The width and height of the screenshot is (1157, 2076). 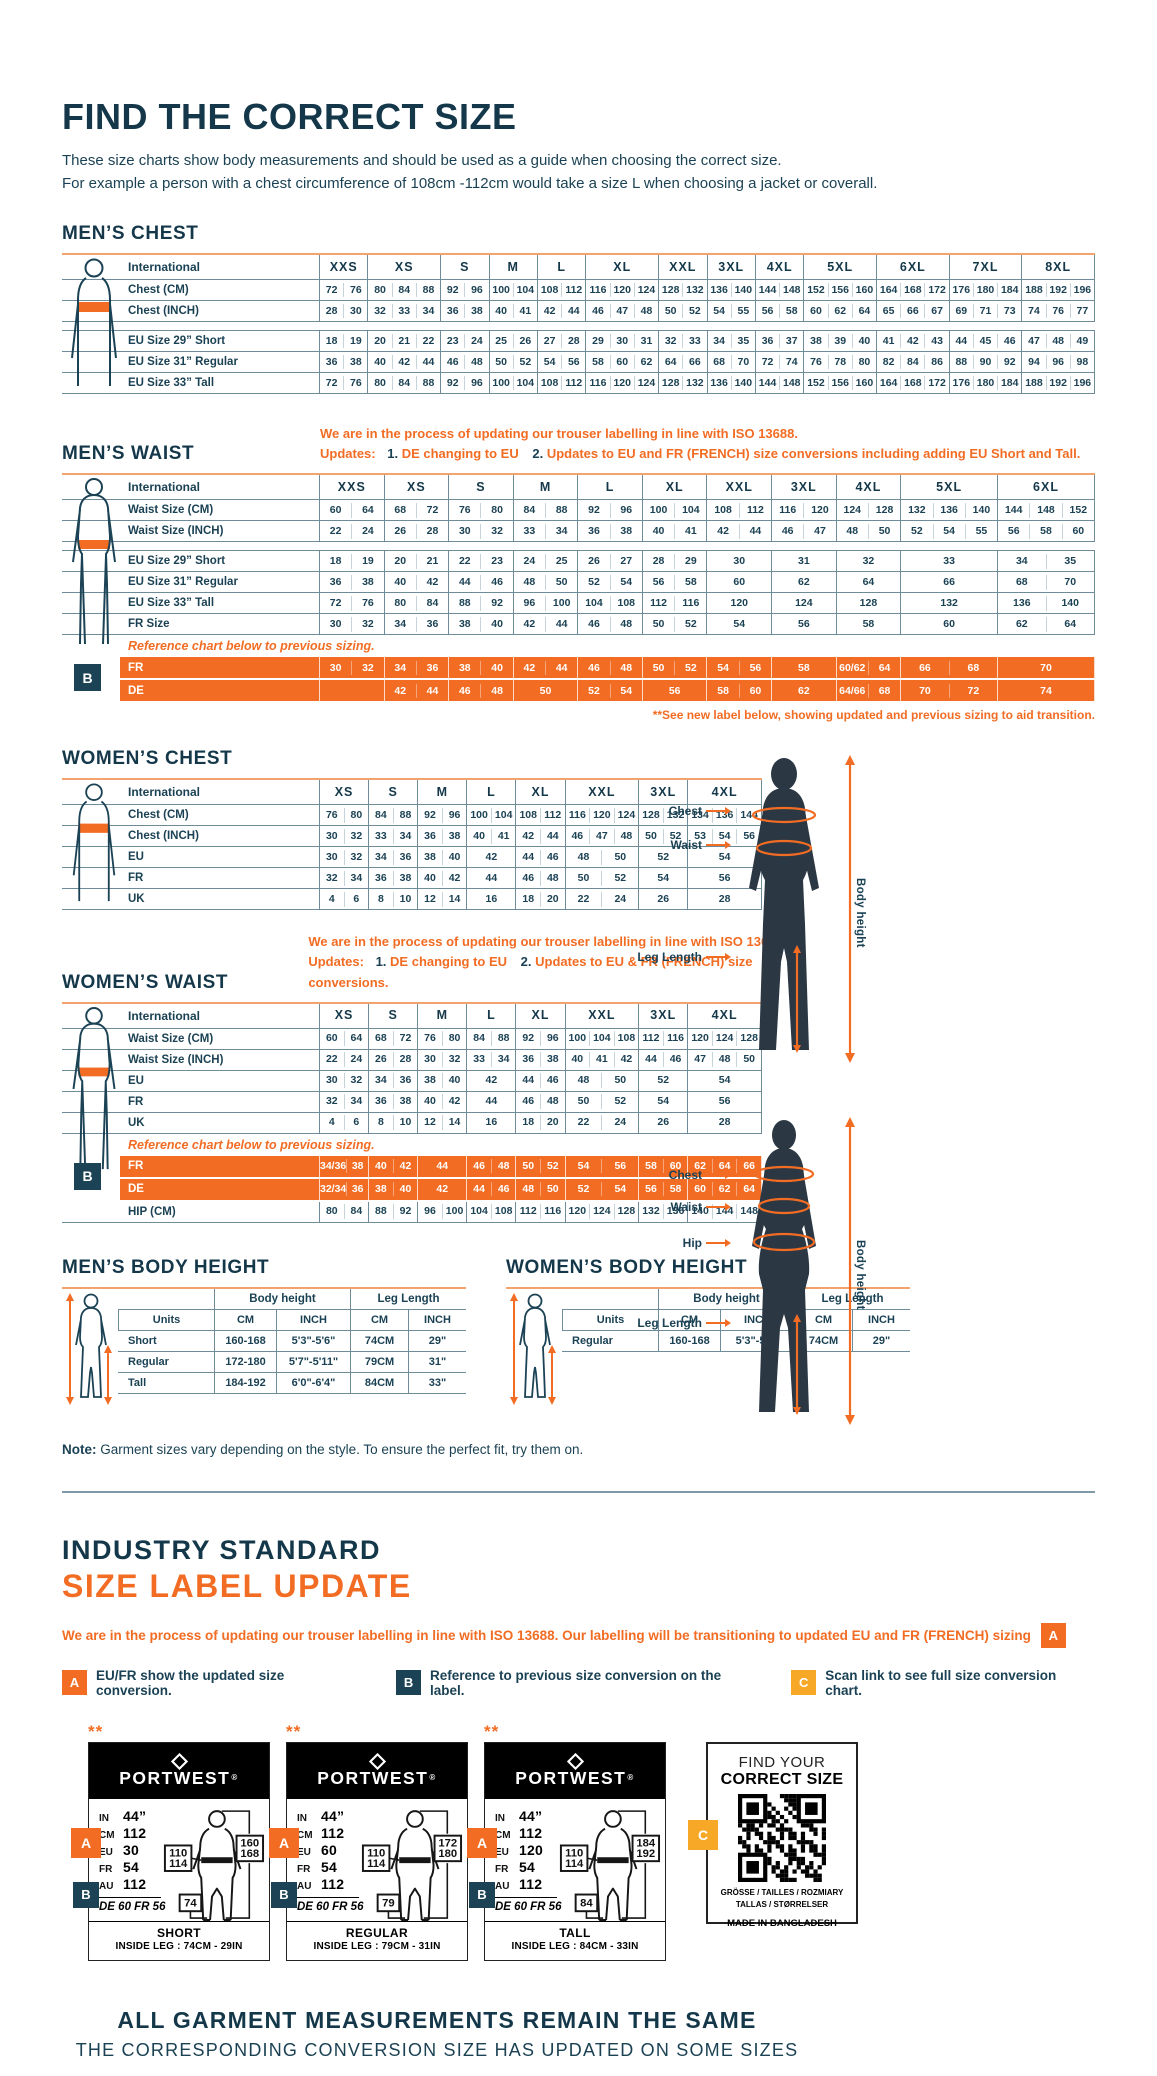 What do you see at coordinates (479, 1038) in the screenshot?
I see `size-value: 84` at bounding box center [479, 1038].